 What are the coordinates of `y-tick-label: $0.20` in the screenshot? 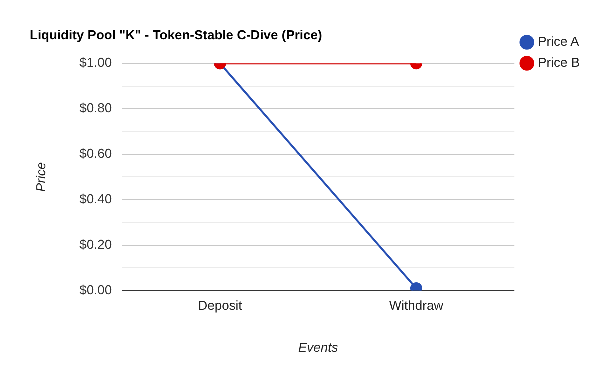 It's located at (96, 244).